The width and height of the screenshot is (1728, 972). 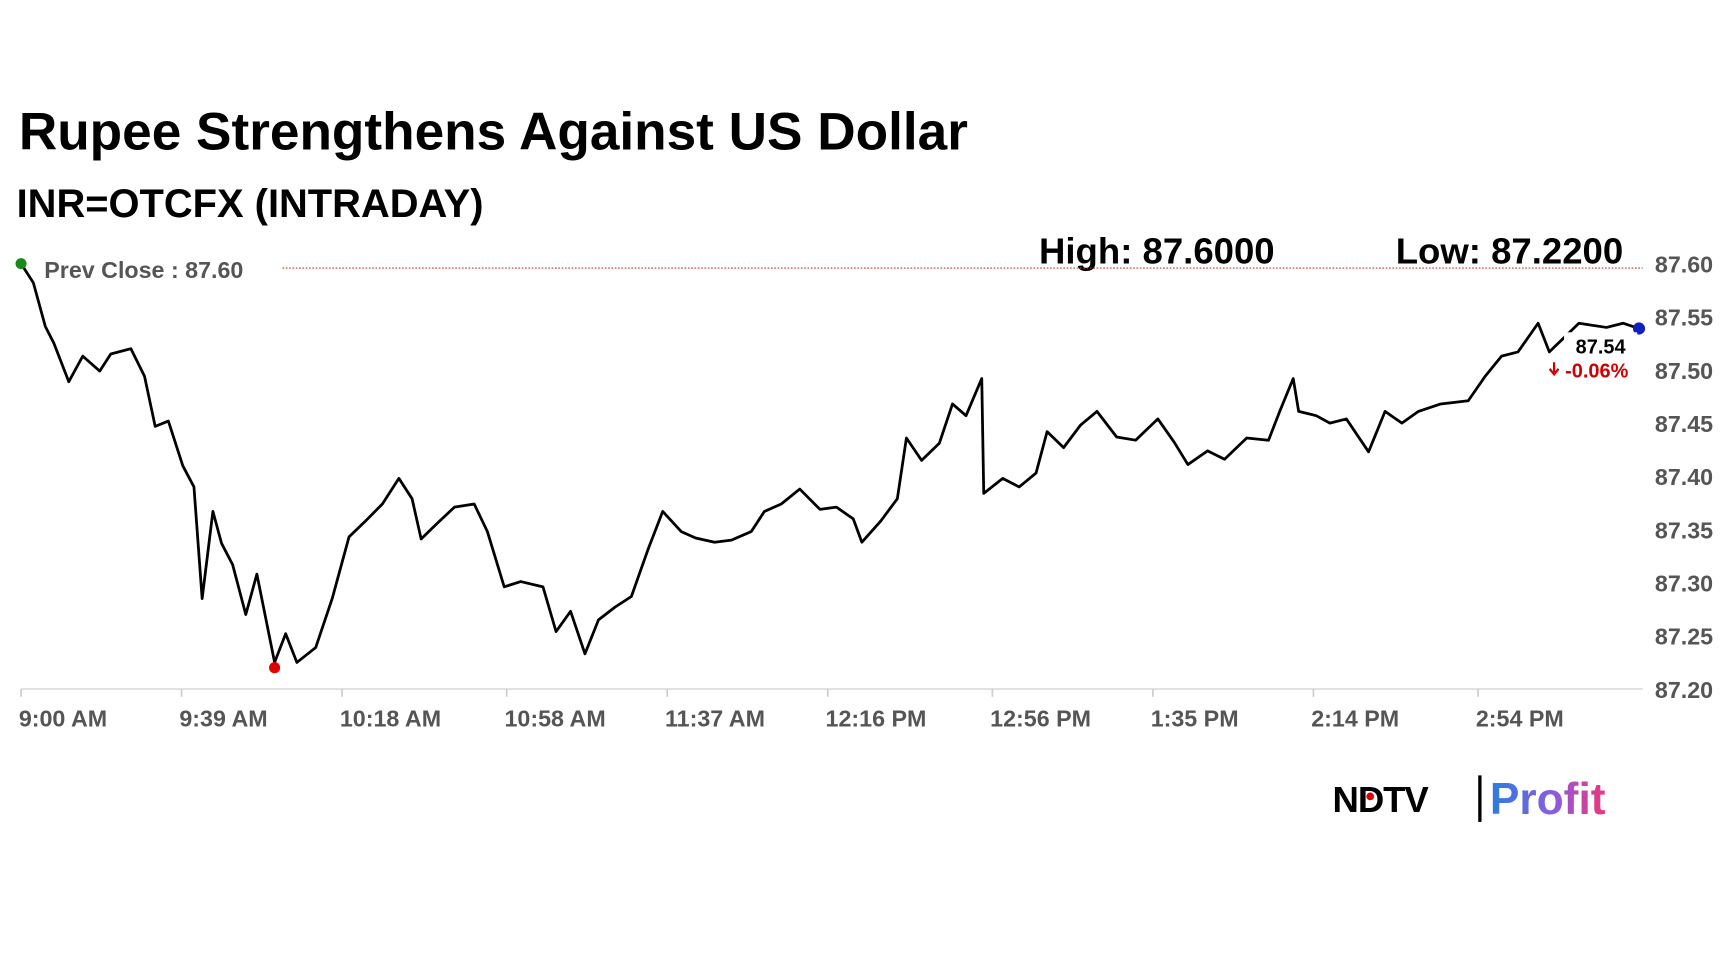 What do you see at coordinates (1601, 347) in the screenshot?
I see `last-value-label: 87.54` at bounding box center [1601, 347].